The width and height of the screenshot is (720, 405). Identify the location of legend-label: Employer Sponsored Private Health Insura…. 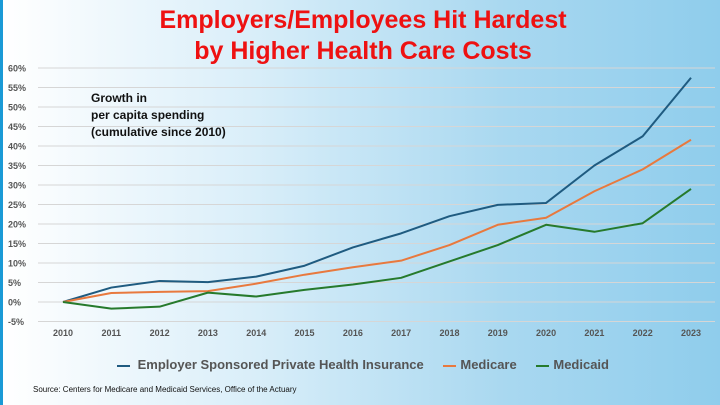
(280, 364).